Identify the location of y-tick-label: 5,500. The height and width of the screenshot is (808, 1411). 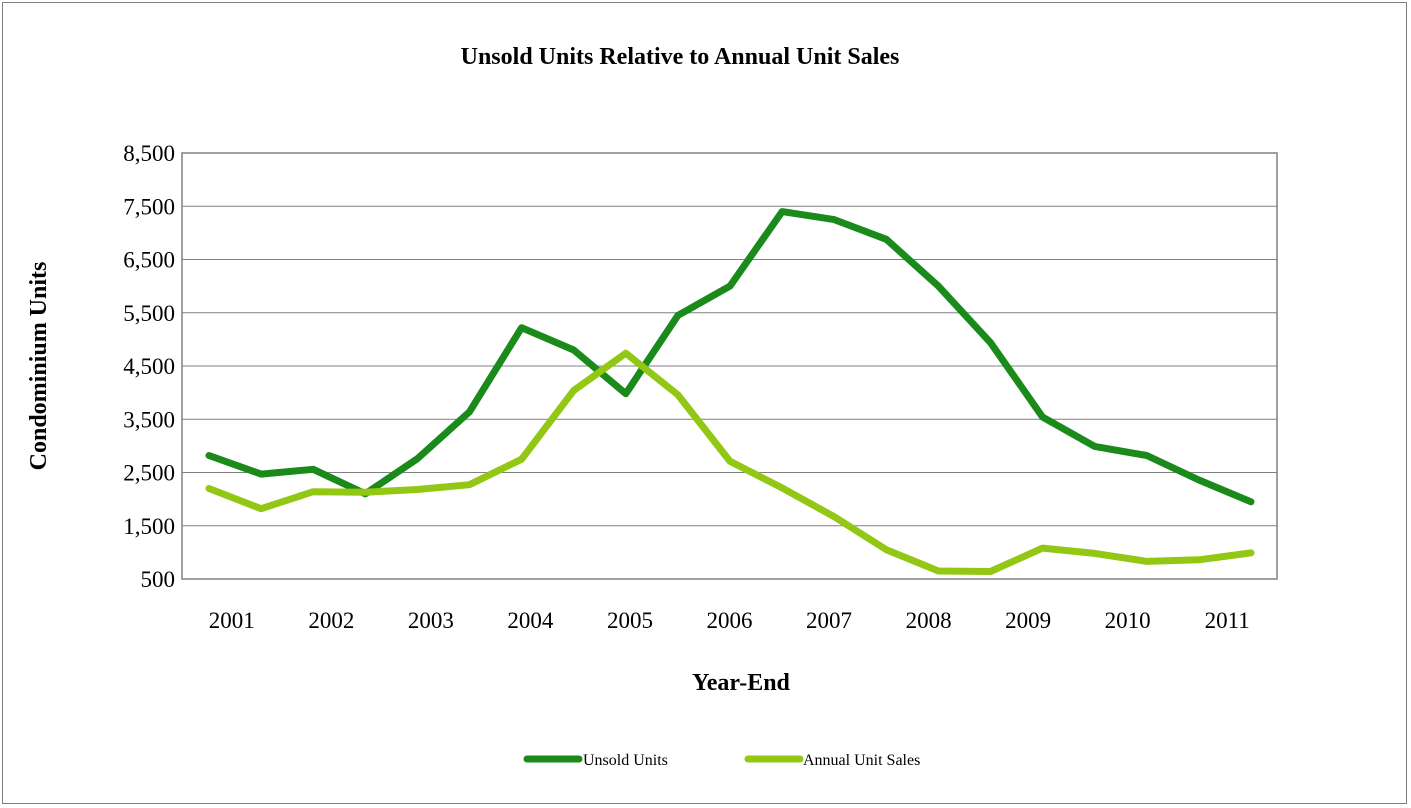
(149, 313).